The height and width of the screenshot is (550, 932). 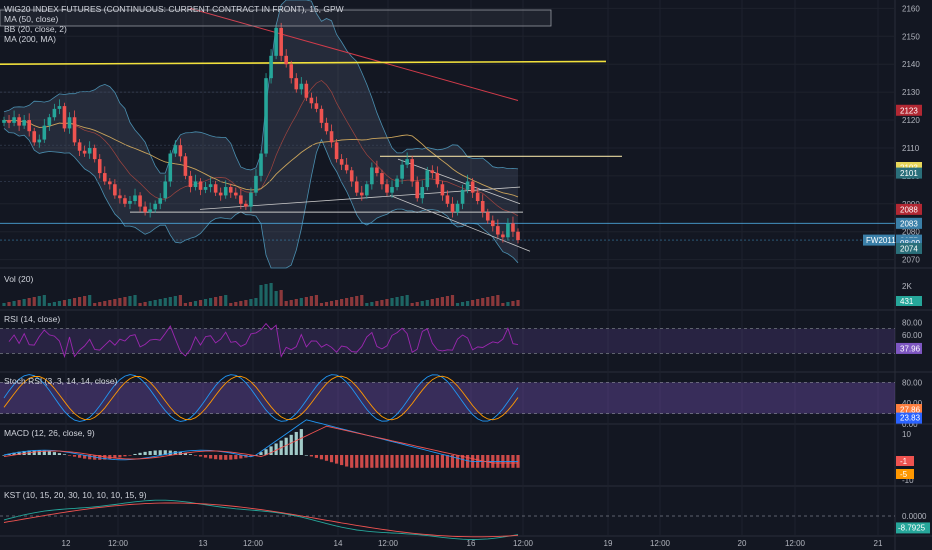 What do you see at coordinates (912, 322) in the screenshot?
I see `rsi-tick: 80.00` at bounding box center [912, 322].